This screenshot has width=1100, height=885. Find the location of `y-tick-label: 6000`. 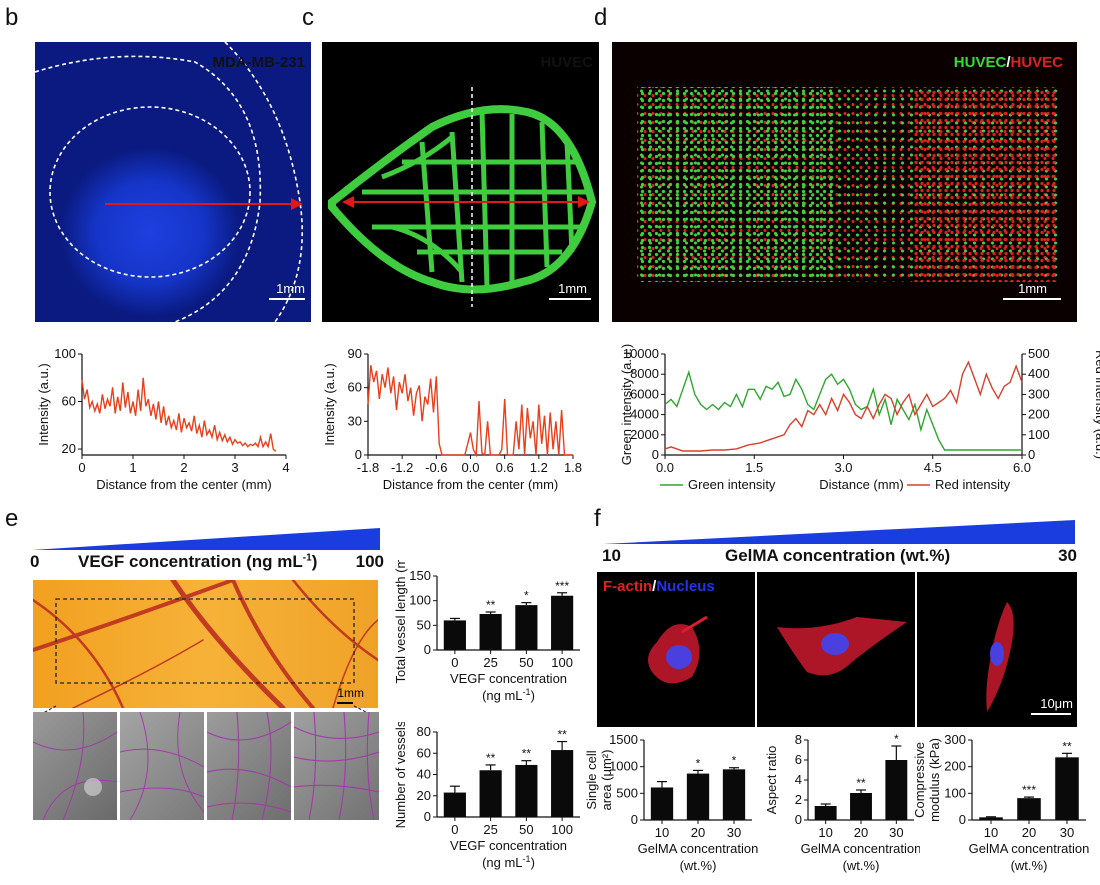

y-tick-label: 6000 is located at coordinates (644, 393).